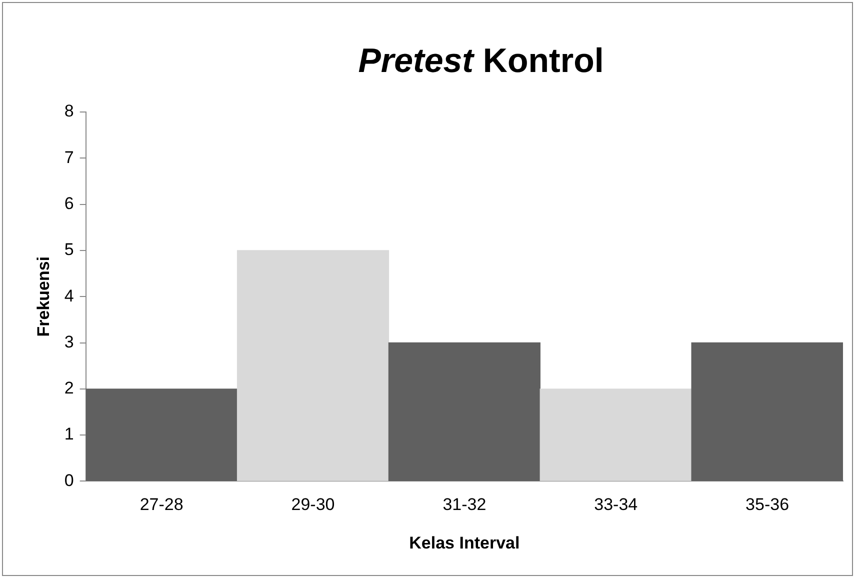 Image resolution: width=857 pixels, height=580 pixels. I want to click on y-tick-label: 0, so click(69, 480).